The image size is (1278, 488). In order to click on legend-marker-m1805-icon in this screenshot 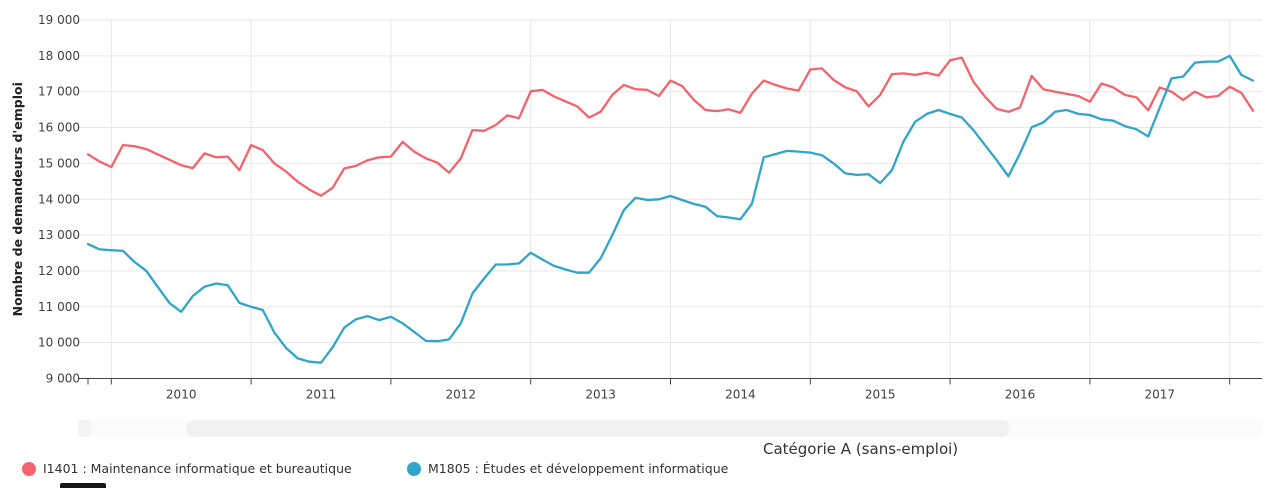, I will do `click(414, 468)`.